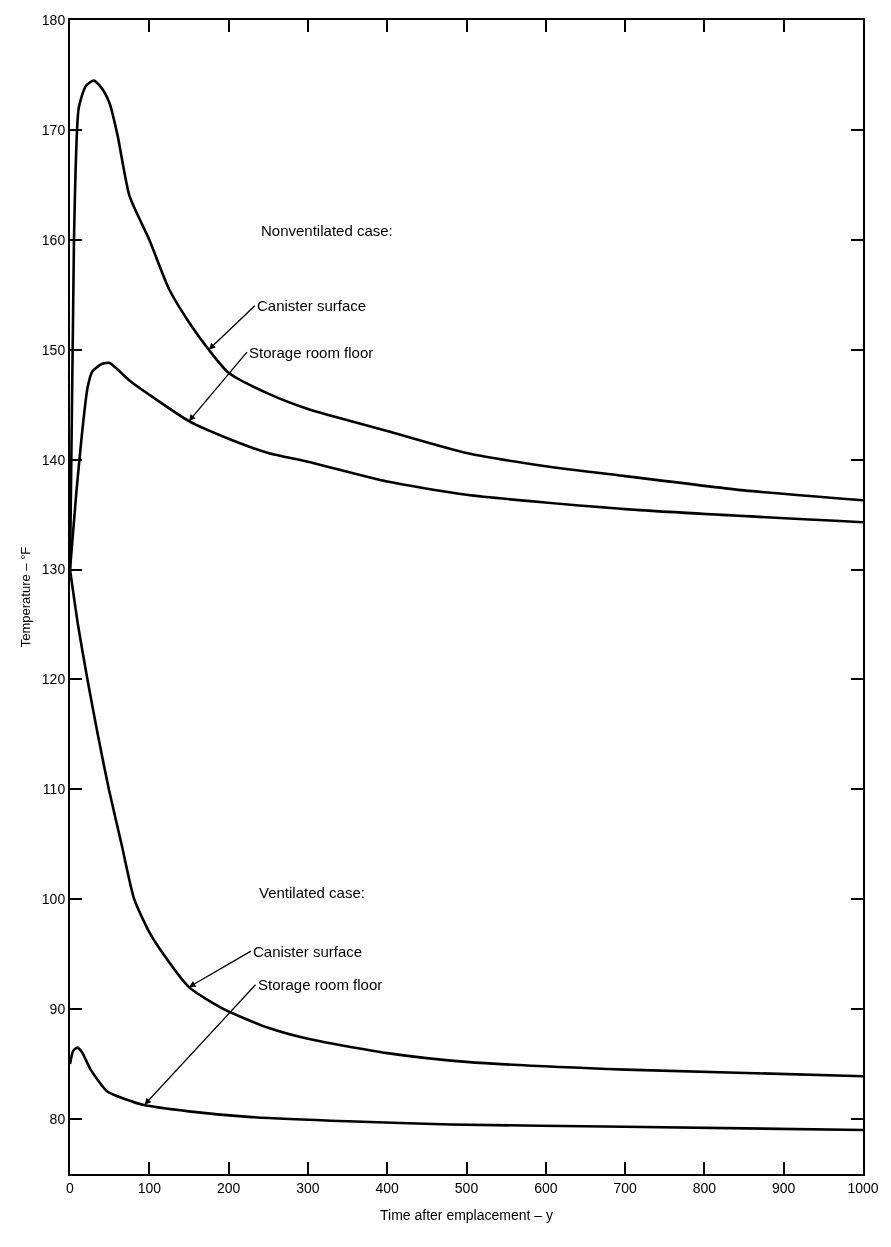 The height and width of the screenshot is (1247, 891). Describe the element at coordinates (70, 1187) in the screenshot. I see `x-tick-label: 0` at that location.